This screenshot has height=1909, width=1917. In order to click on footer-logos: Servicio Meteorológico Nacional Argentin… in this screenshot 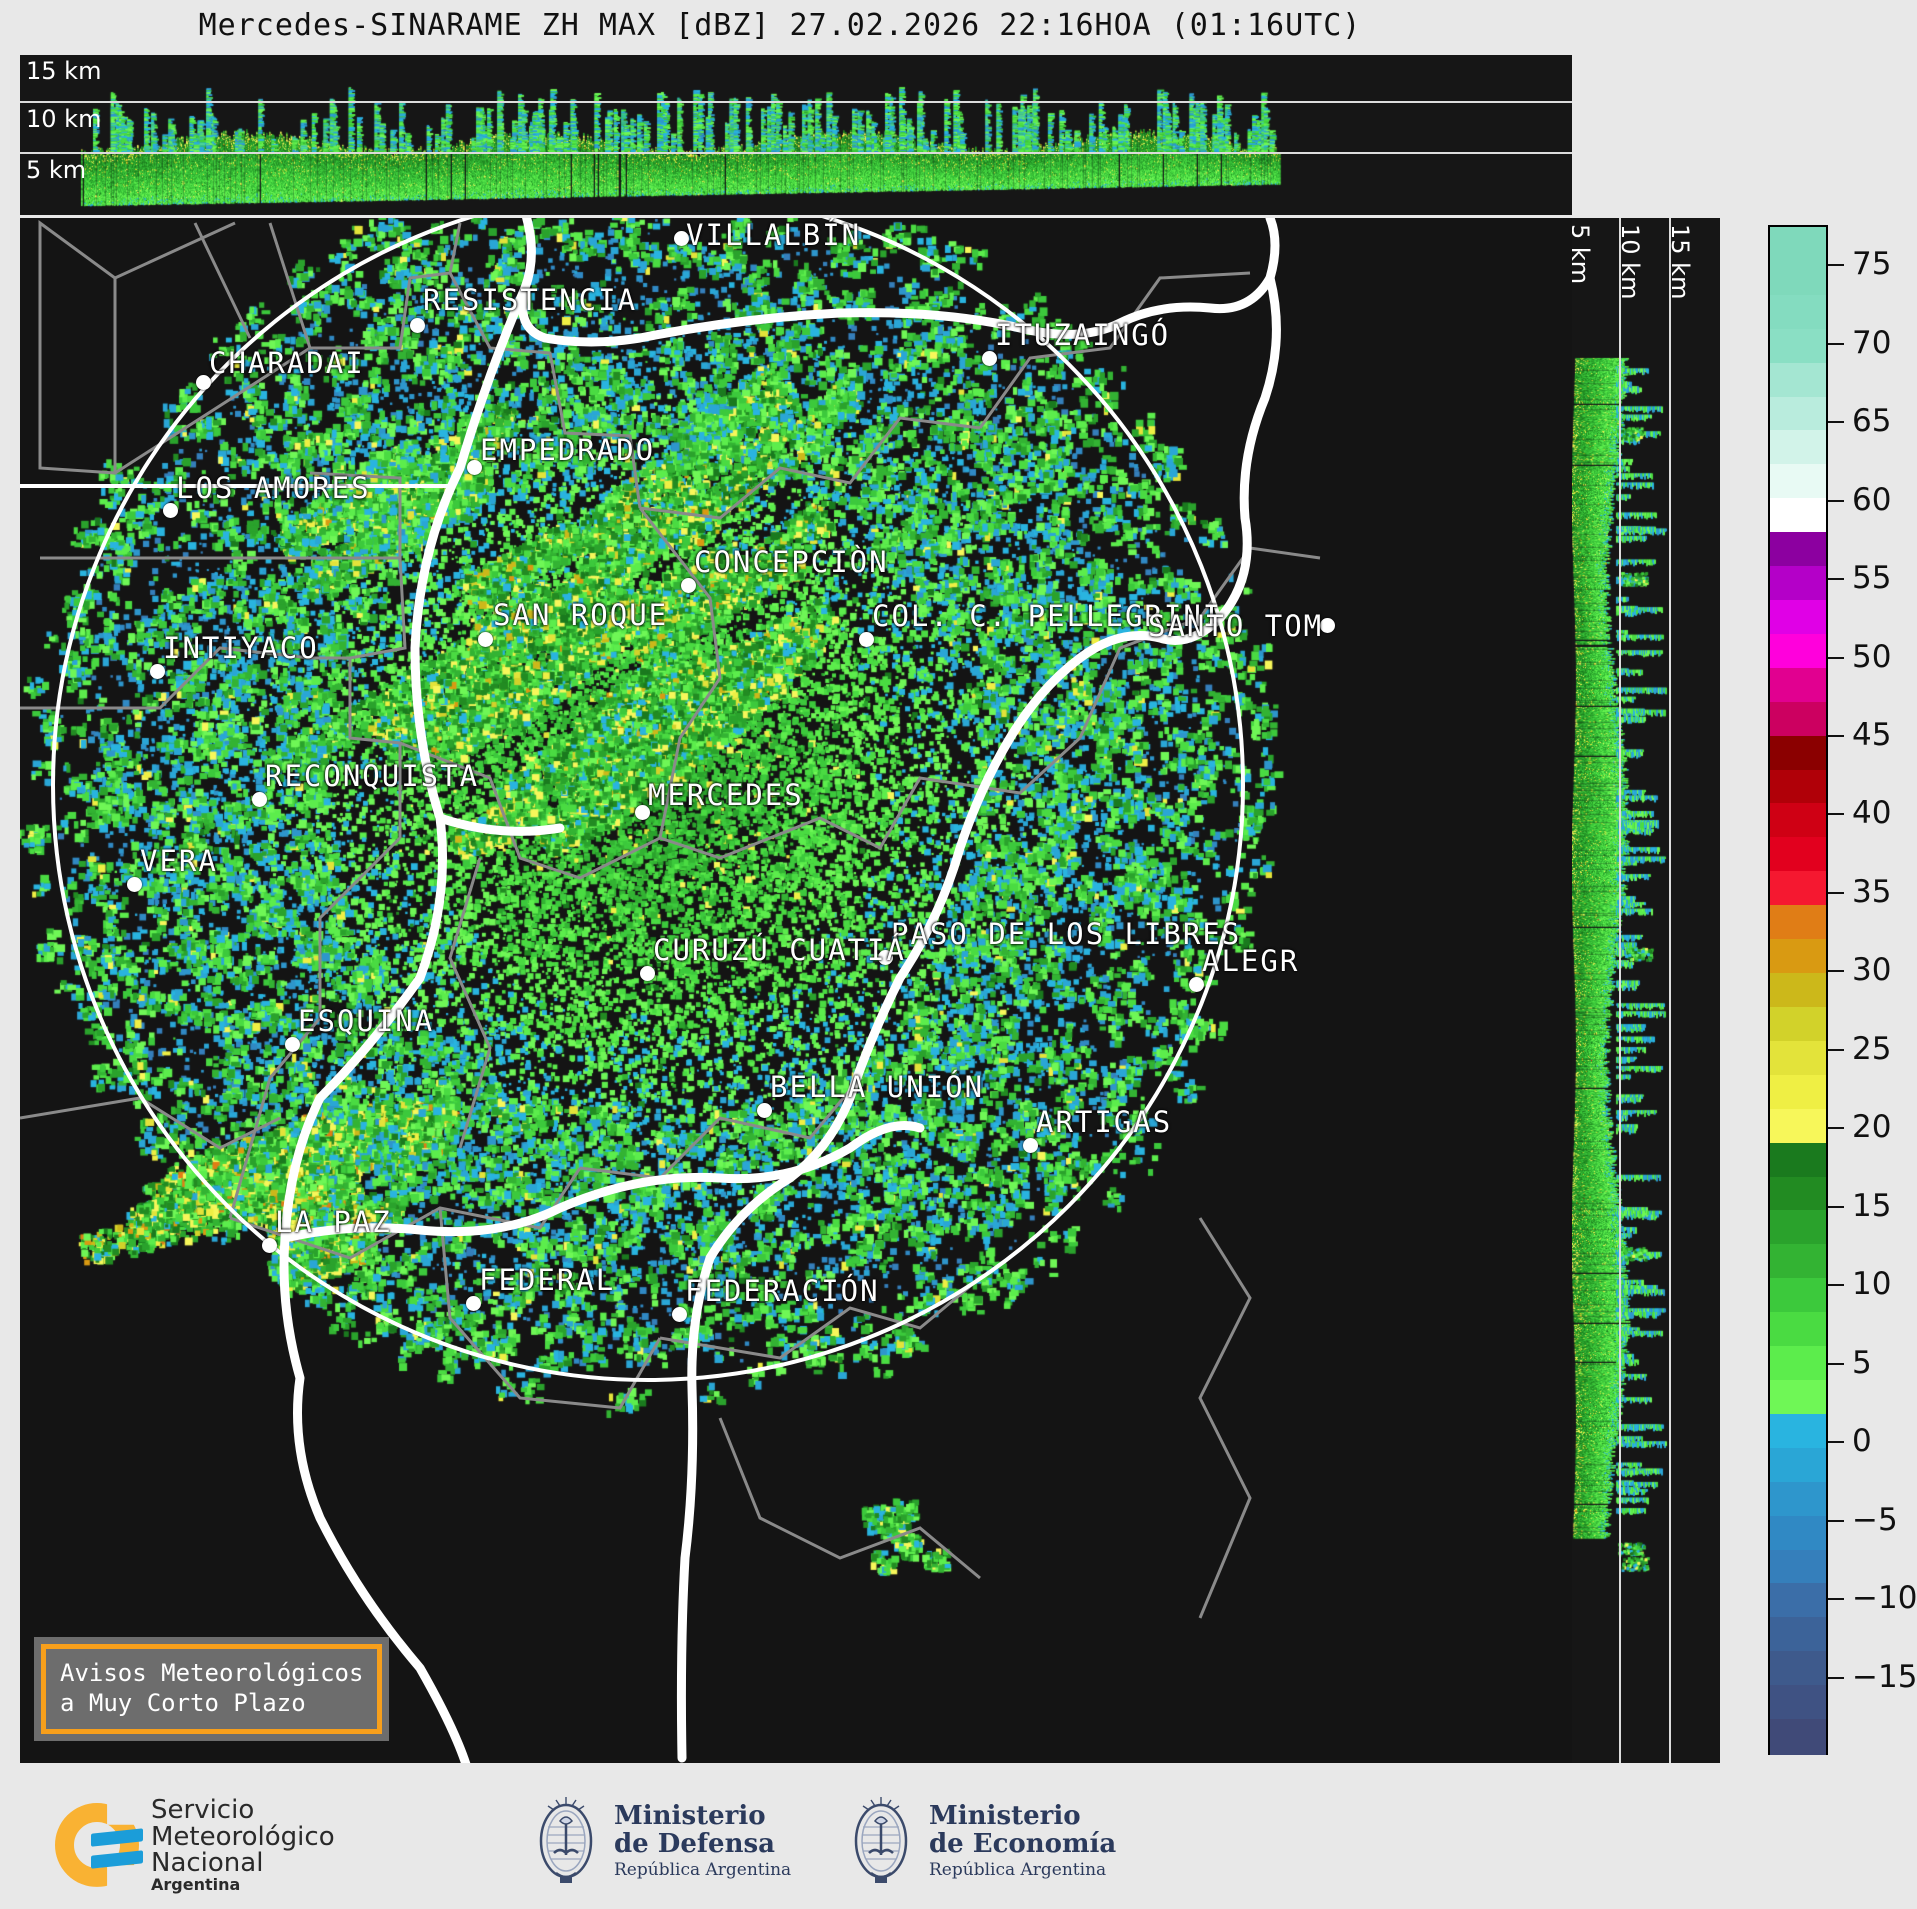, I will do `click(958, 1842)`.